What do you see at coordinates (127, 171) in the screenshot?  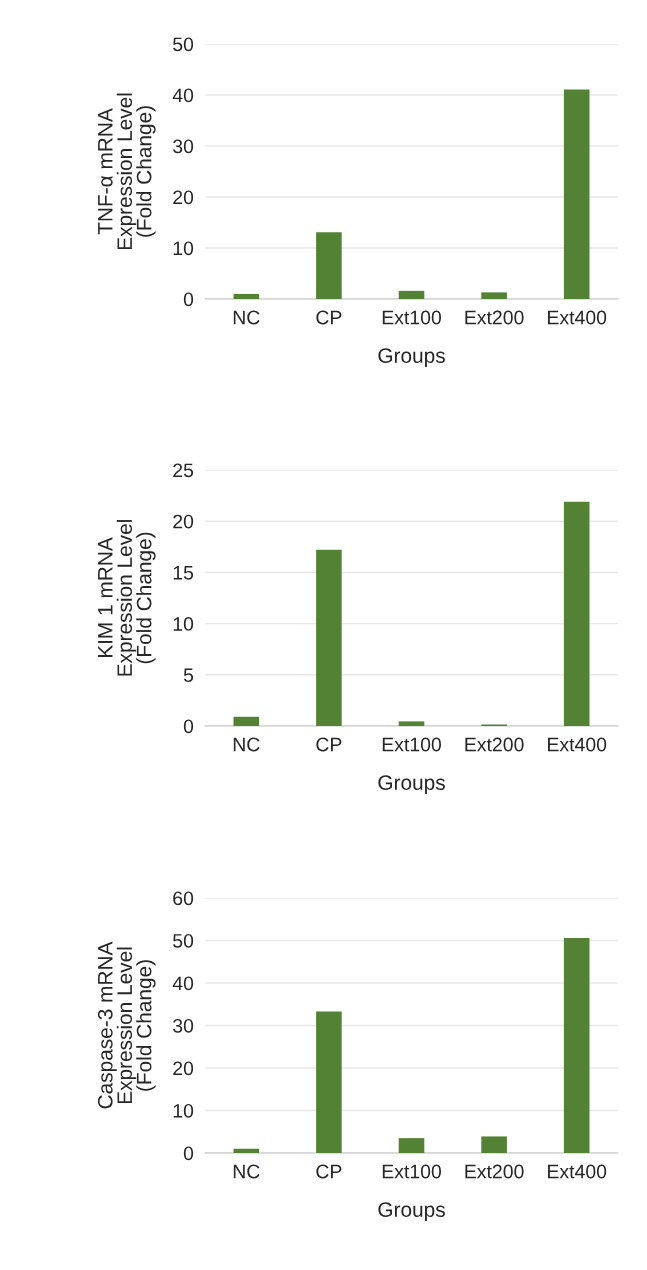 I see `y-axis-title: TNF-α mRNA Expression Level (Fold Change)` at bounding box center [127, 171].